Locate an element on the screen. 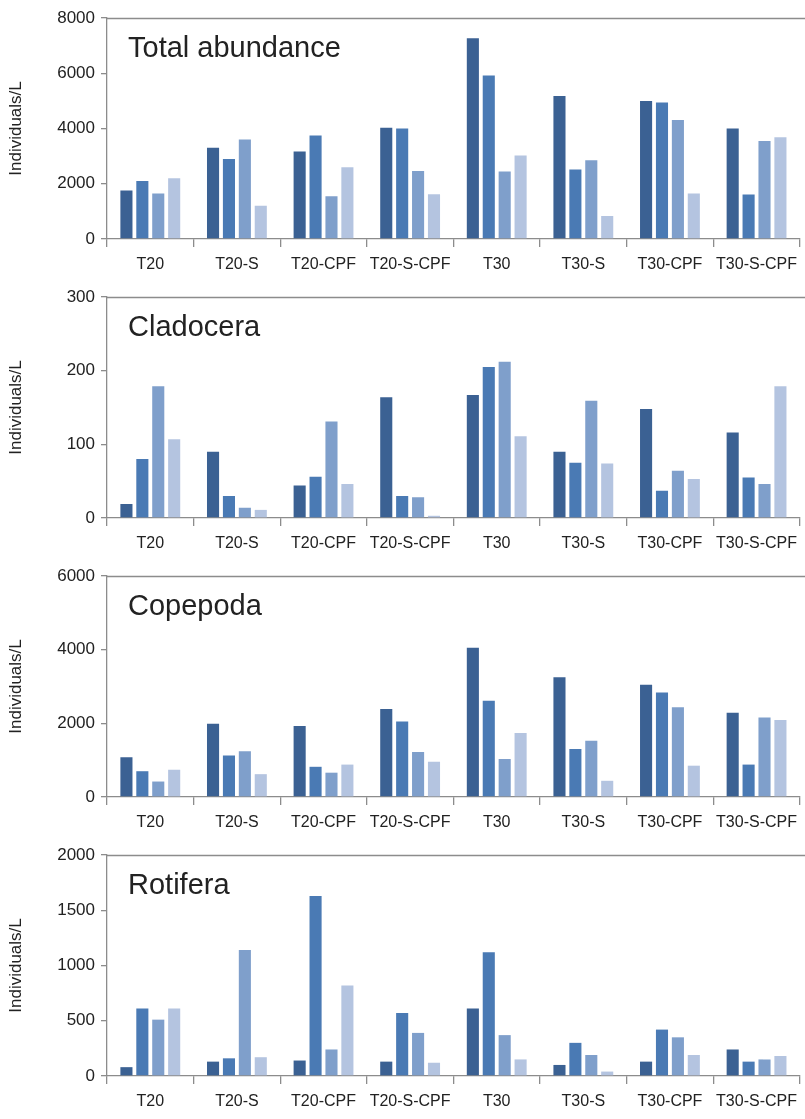  y-tick-label: 1000 is located at coordinates (76, 965).